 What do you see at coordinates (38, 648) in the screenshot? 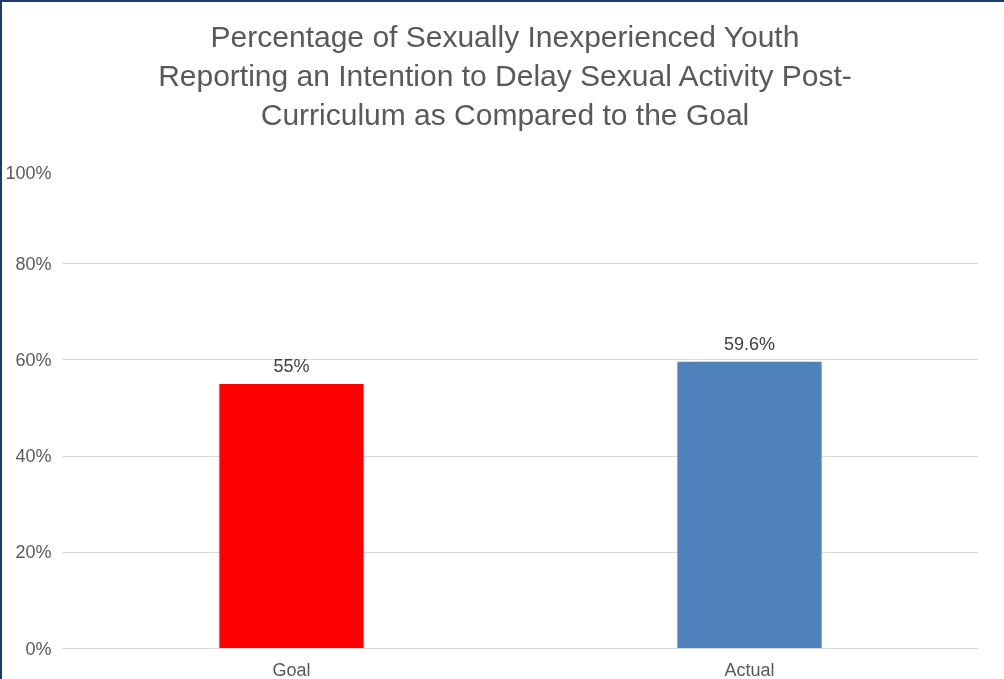
I see `y-tick-label: 0%` at bounding box center [38, 648].